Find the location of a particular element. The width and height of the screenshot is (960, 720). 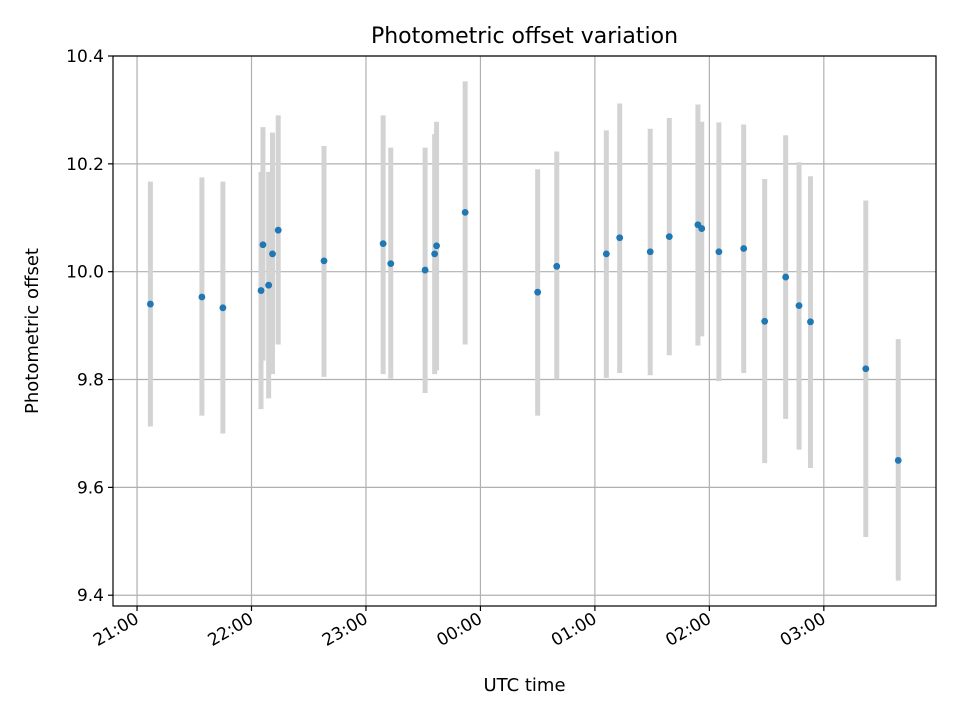

y-tick-label: 9.8 is located at coordinates (90, 381).